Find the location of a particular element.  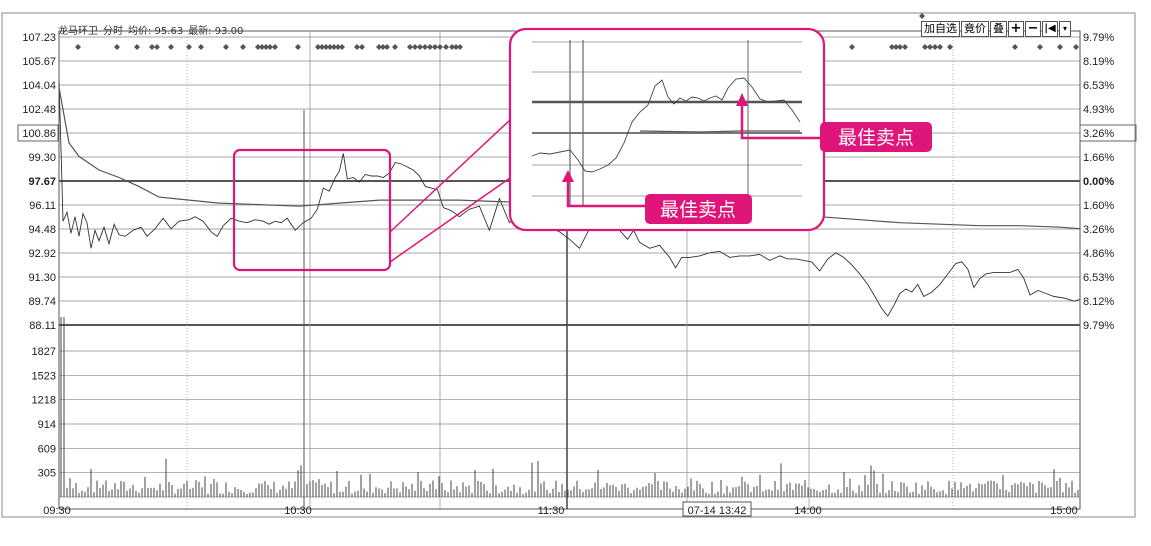

chevron-down-icon: ▾ is located at coordinates (1065, 29).